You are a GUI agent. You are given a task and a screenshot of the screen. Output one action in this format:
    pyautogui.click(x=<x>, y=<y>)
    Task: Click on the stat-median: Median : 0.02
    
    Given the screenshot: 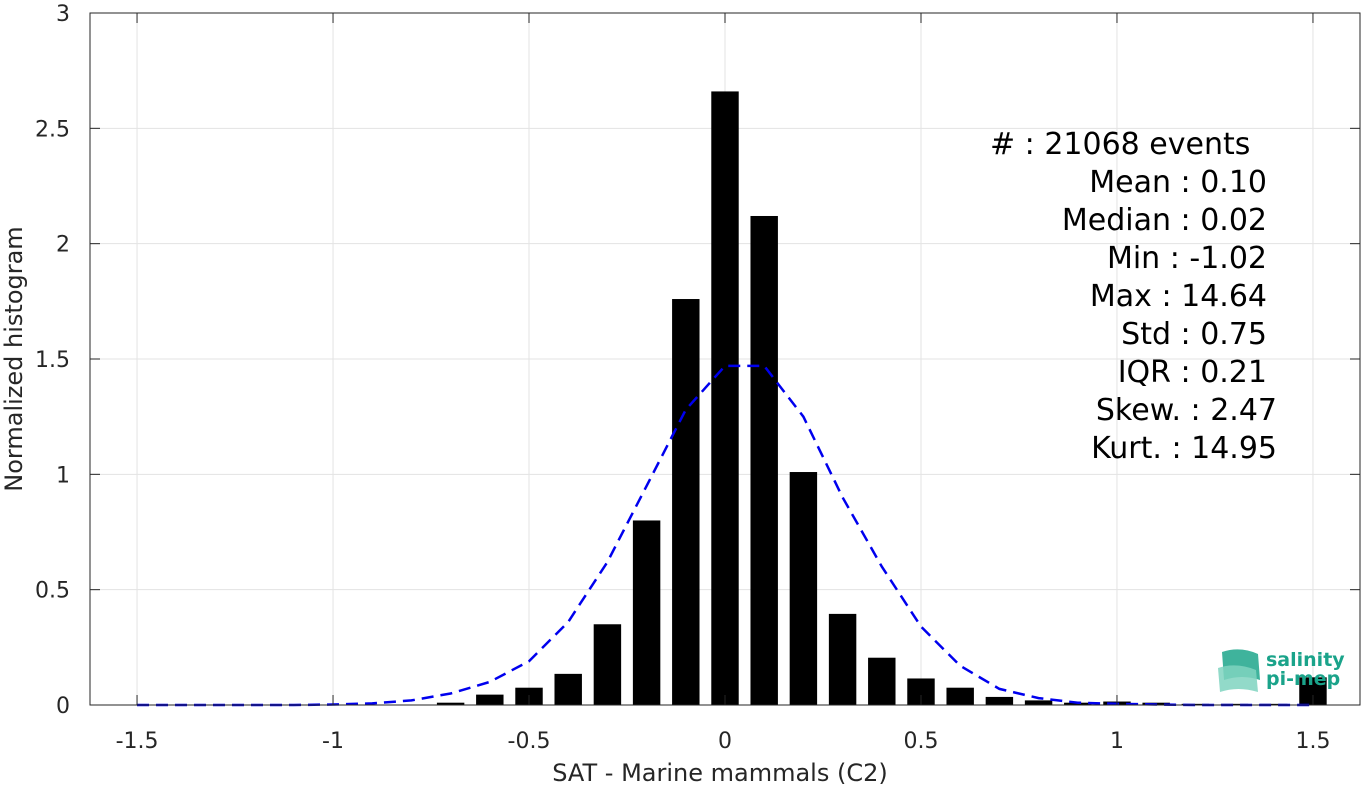 What is the action you would take?
    pyautogui.click(x=1164, y=220)
    